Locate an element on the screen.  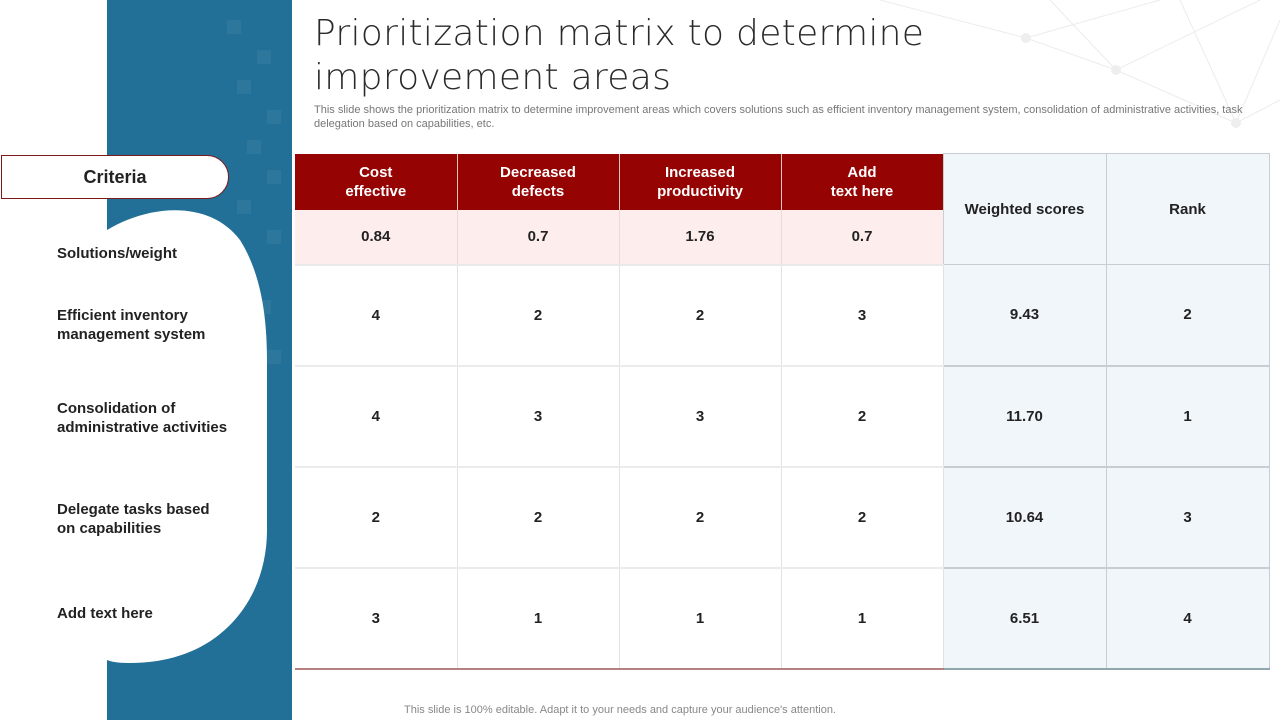
header-decreased-defects: Decreased defects is located at coordinates (538, 181).